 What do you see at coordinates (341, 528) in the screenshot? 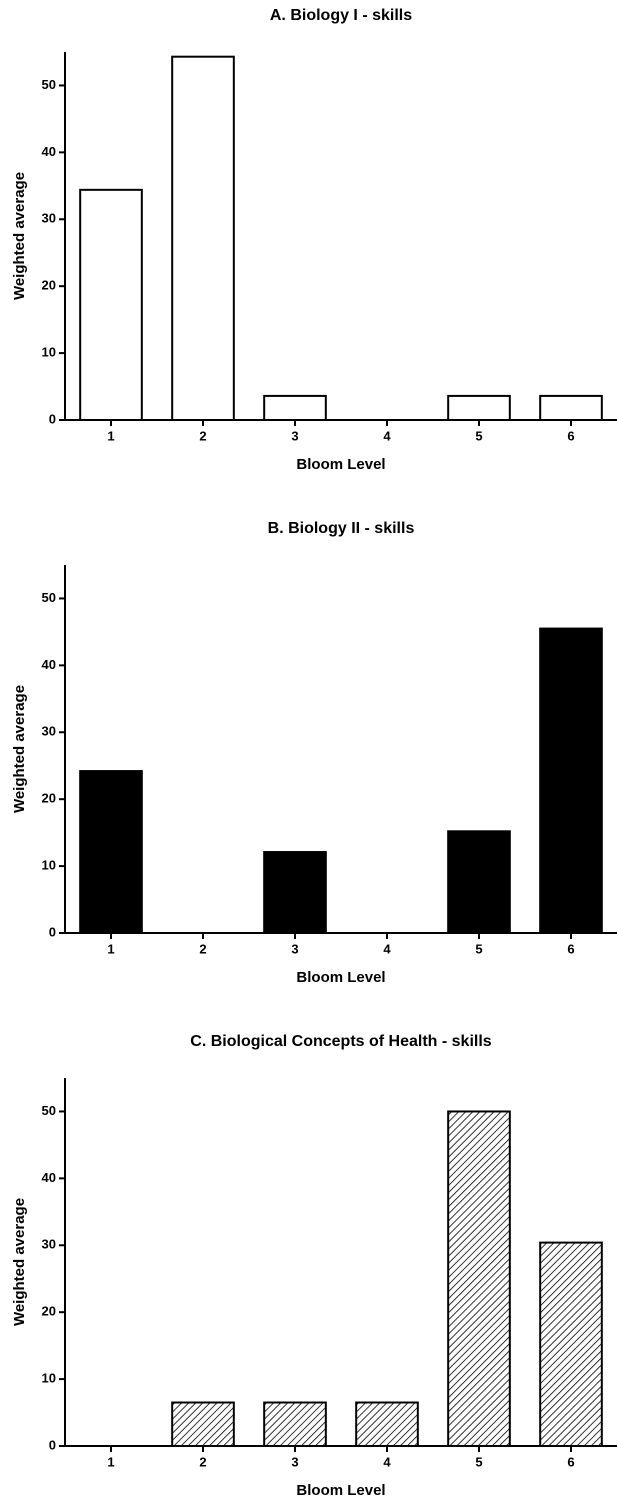
I see `chart-title: B. Biology II - skills` at bounding box center [341, 528].